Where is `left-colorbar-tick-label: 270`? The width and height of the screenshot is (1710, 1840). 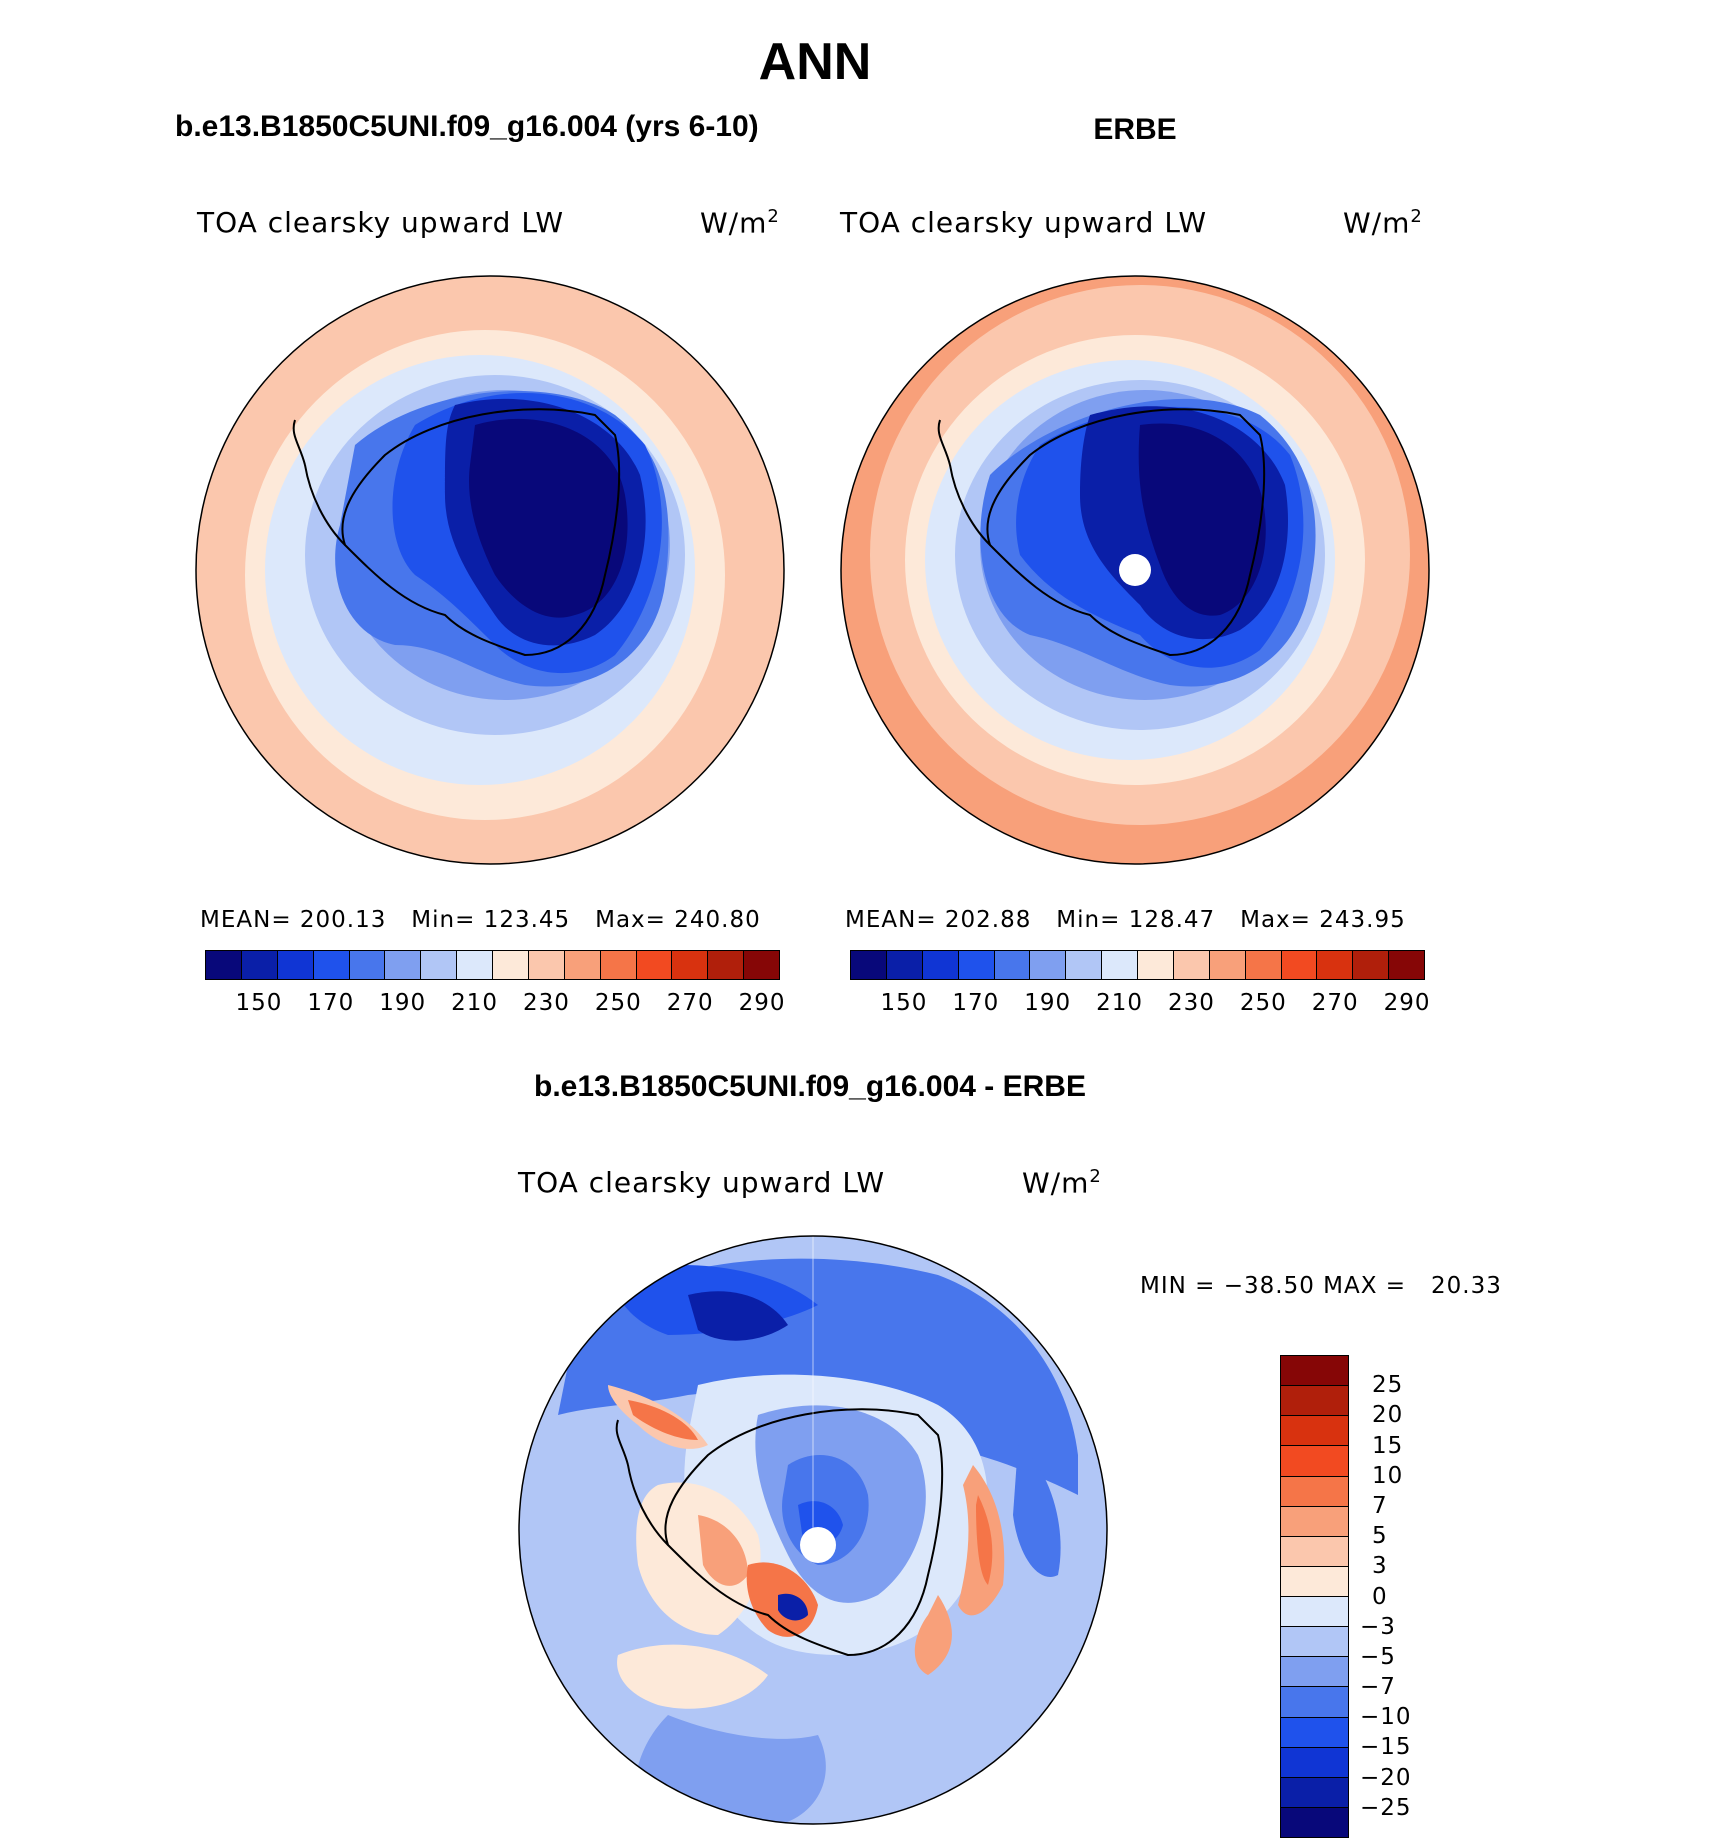 left-colorbar-tick-label: 270 is located at coordinates (690, 1003).